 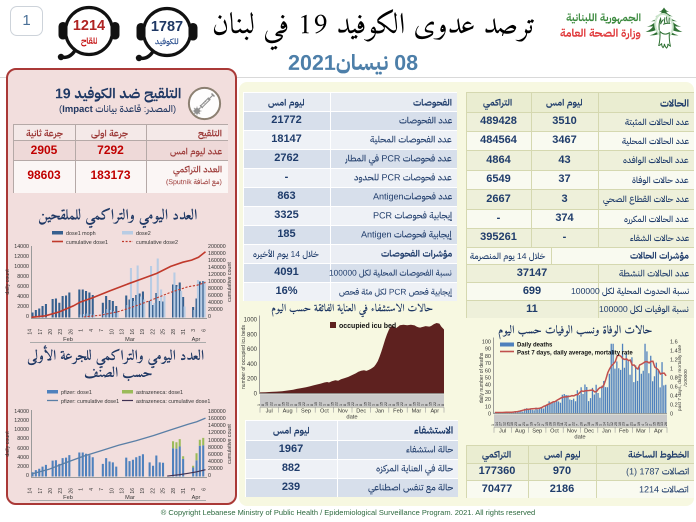 What do you see at coordinates (651, 425) in the screenshot?
I see `svg-text: 2` at bounding box center [651, 425].